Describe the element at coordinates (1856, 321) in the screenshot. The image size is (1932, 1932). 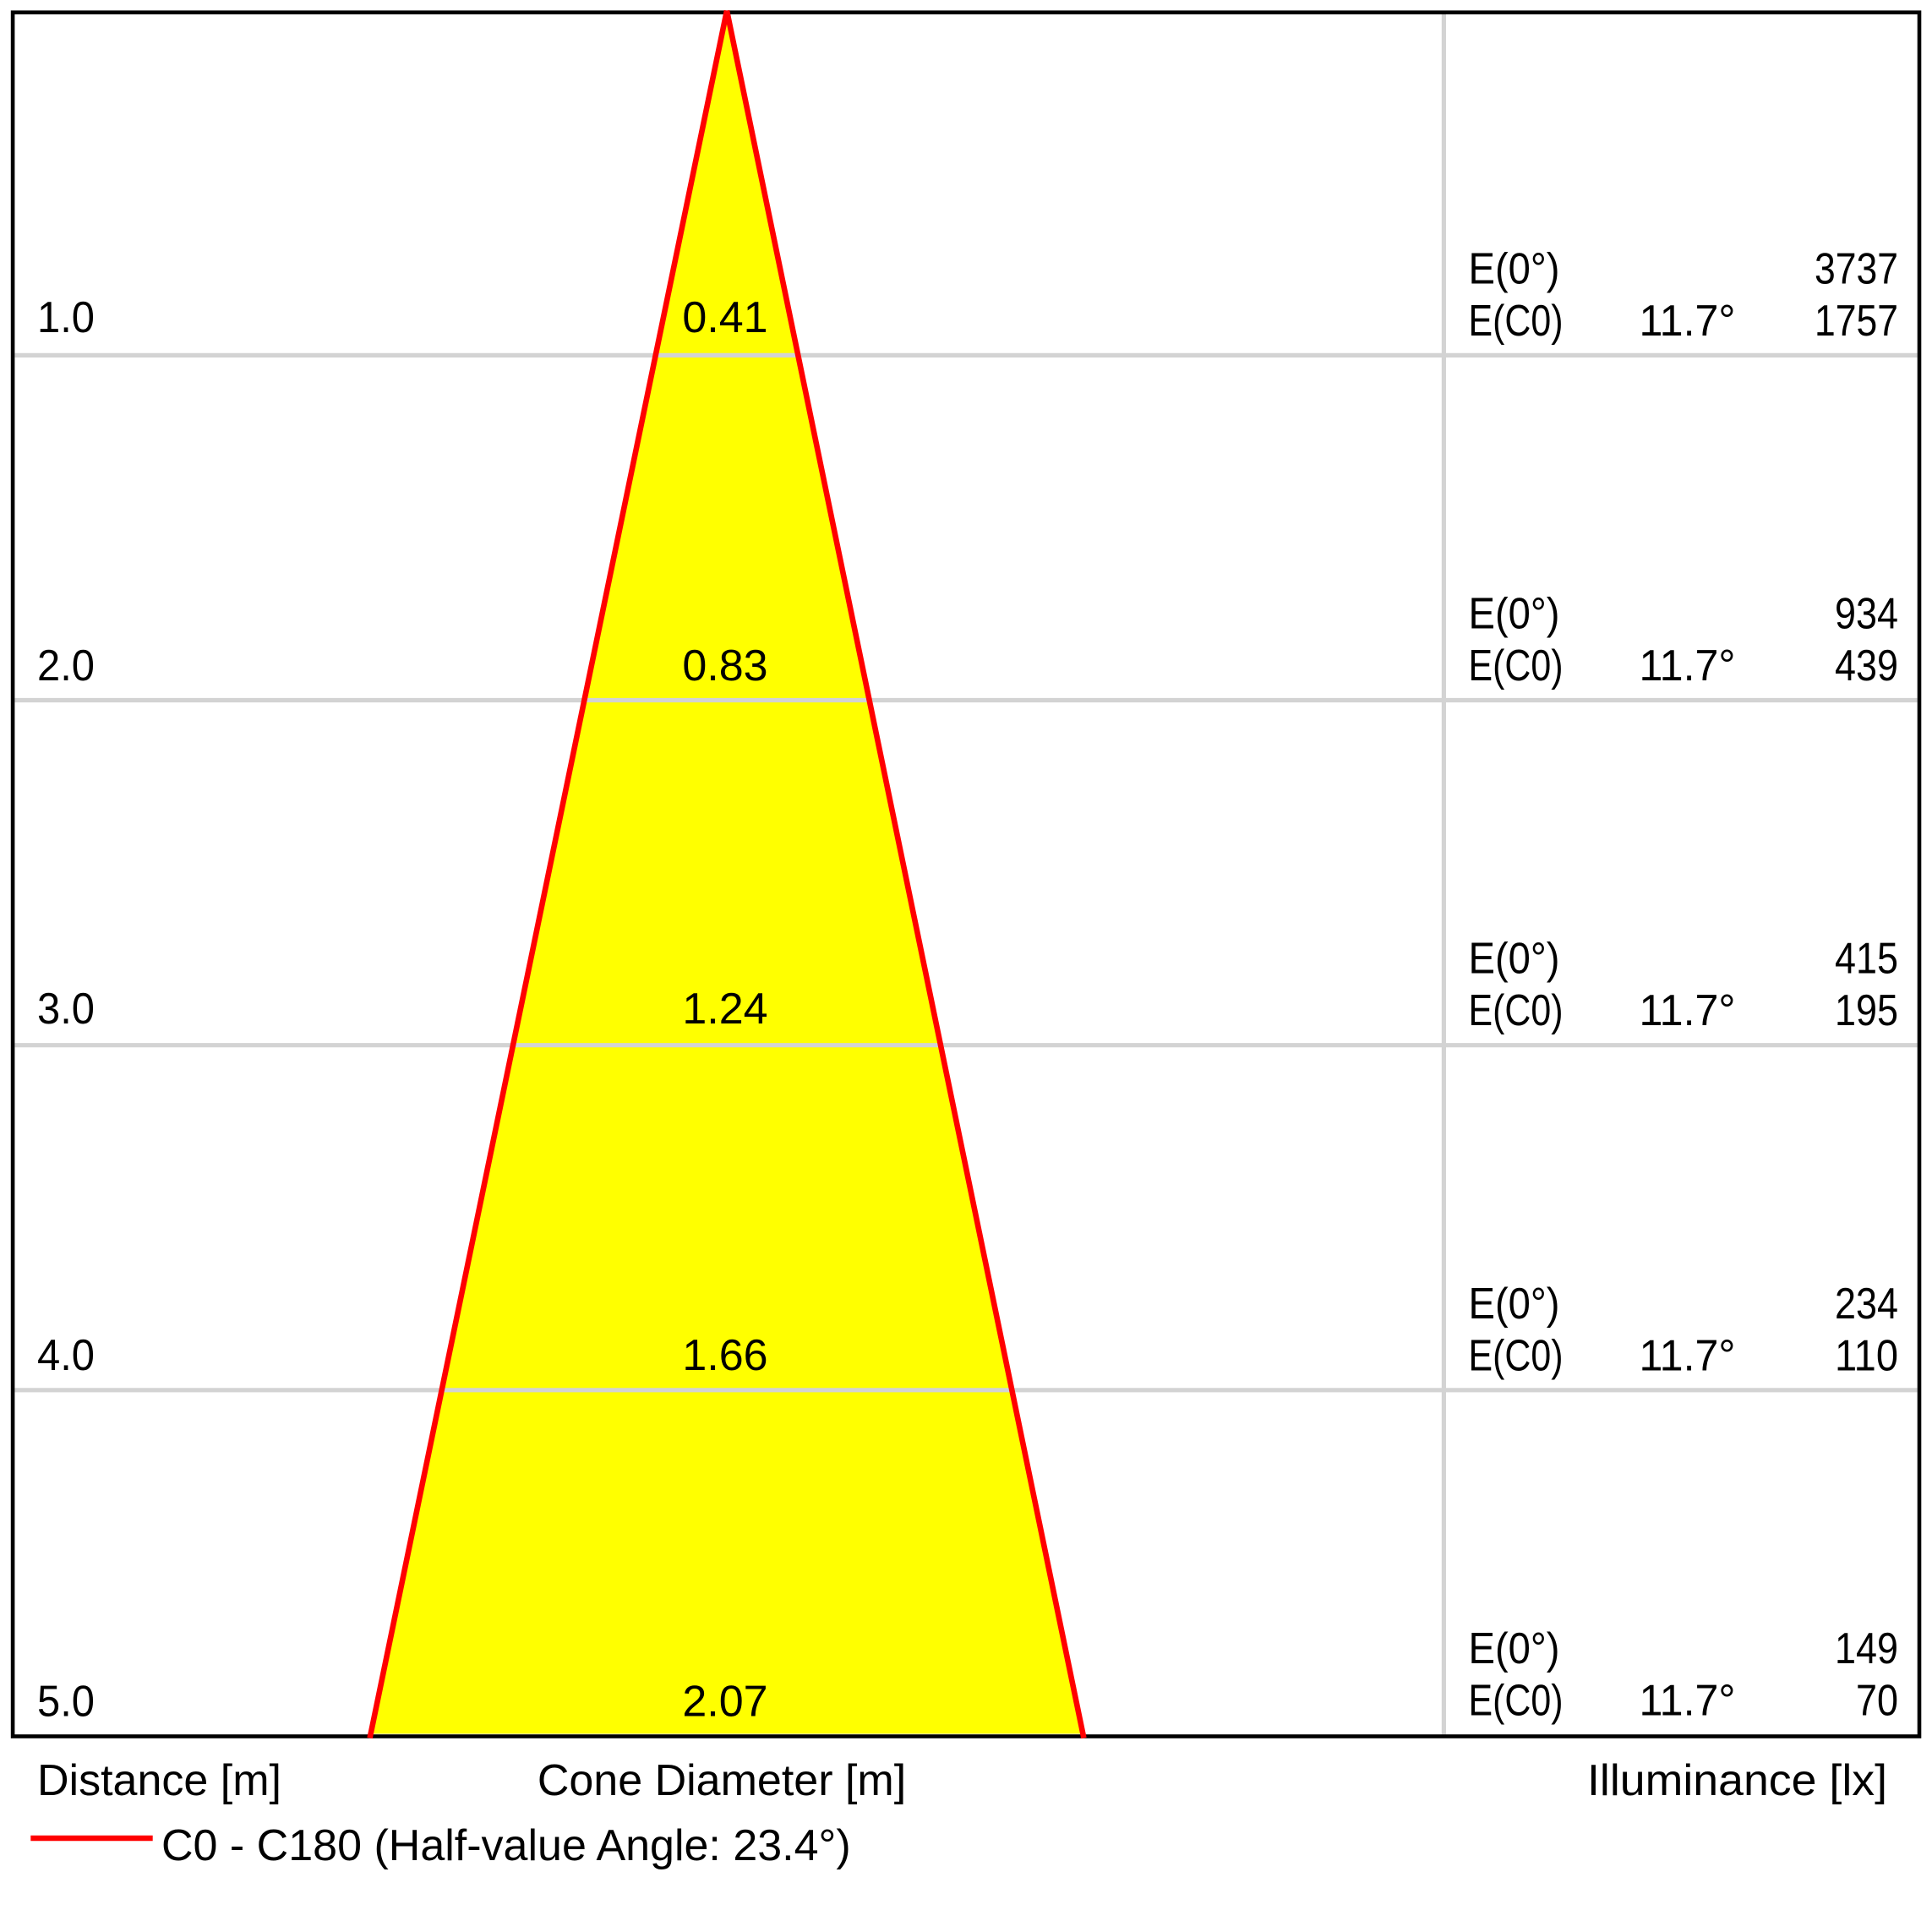
I see `svg-text: 1757` at that location.